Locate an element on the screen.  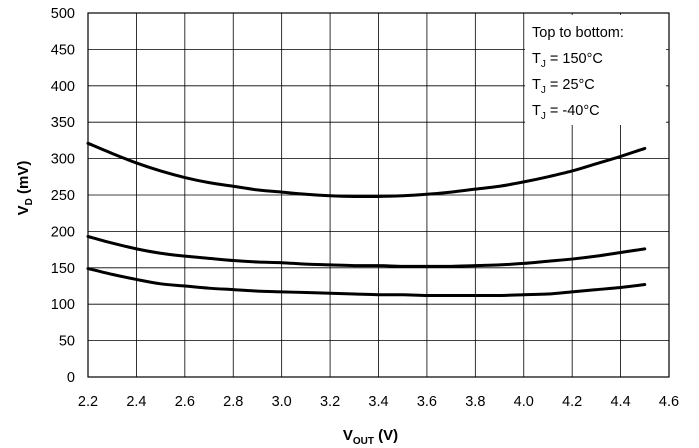
y-tick-label: 250 is located at coordinates (63, 196).